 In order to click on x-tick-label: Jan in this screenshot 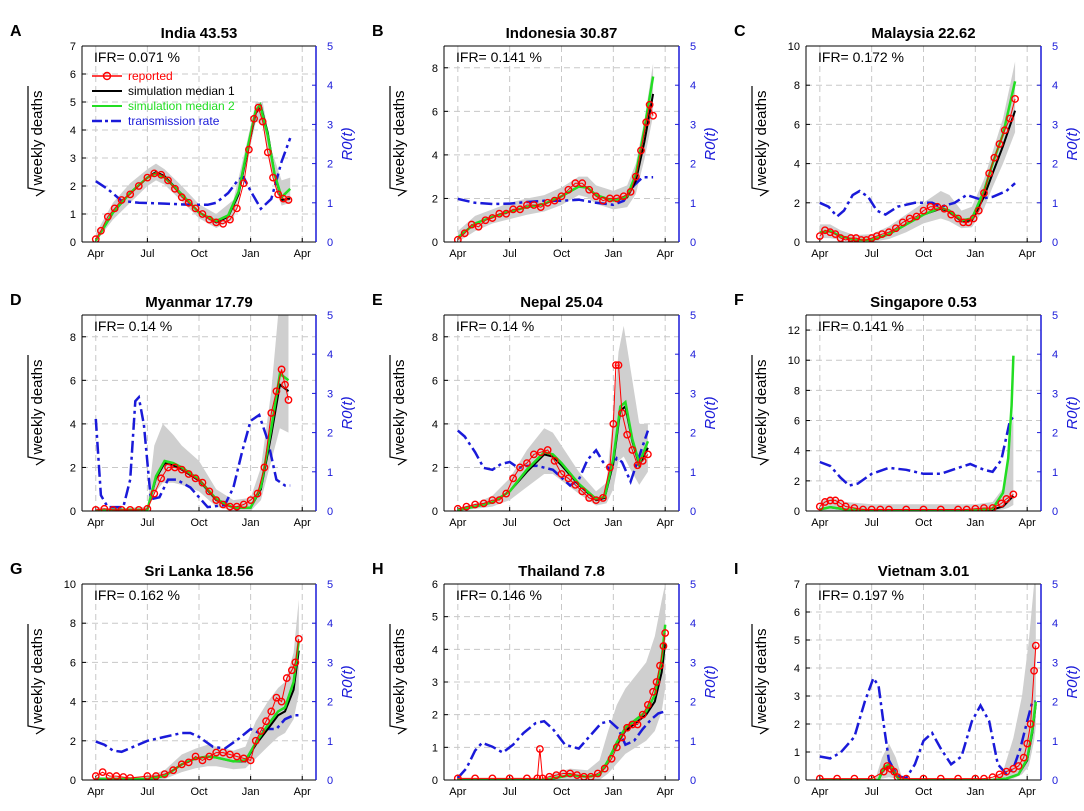, I will do `click(613, 523)`.